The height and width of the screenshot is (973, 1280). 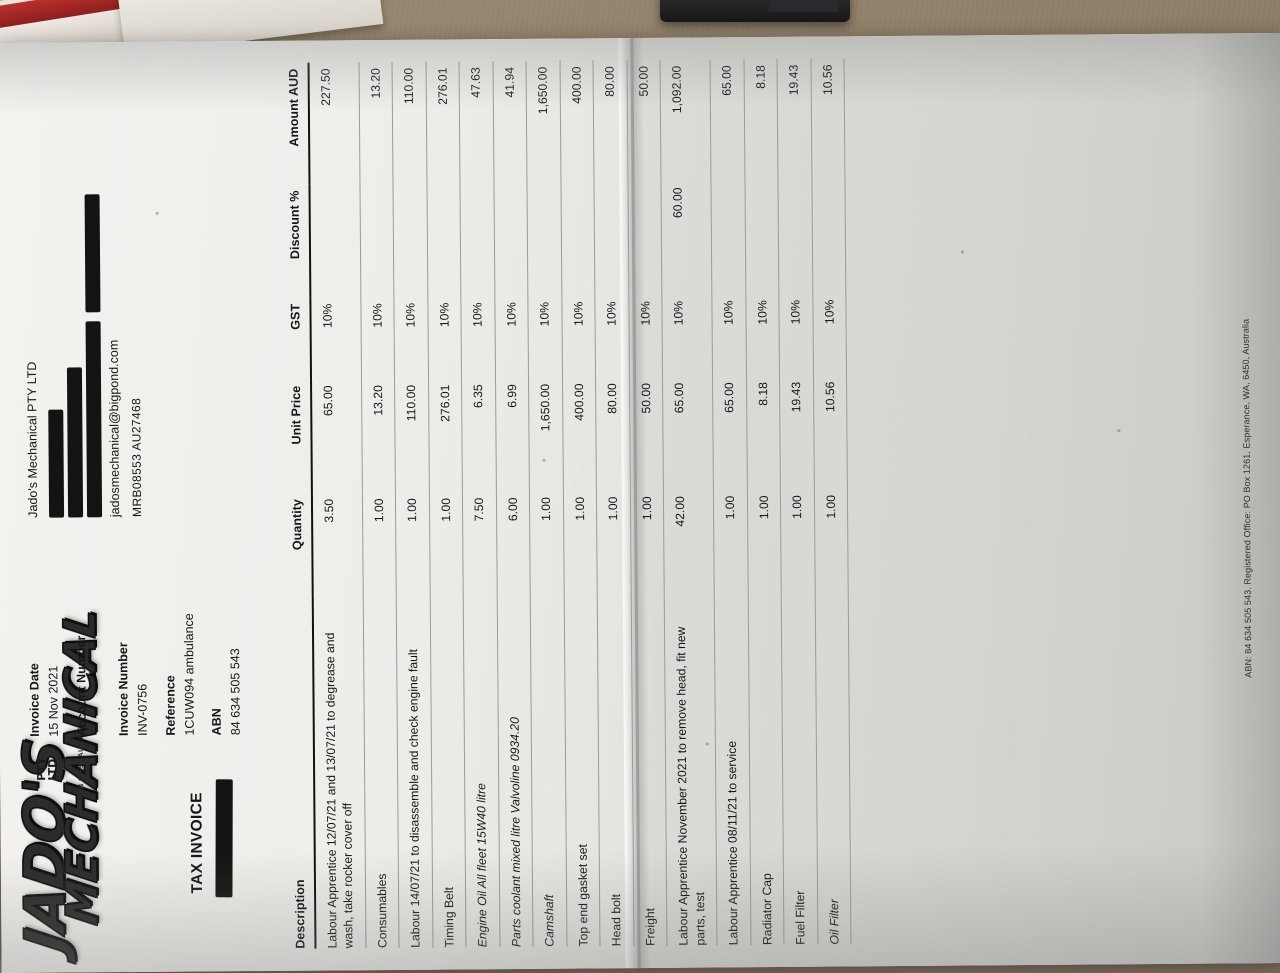 What do you see at coordinates (579, 434) in the screenshot?
I see `cell-unit-price: 400.00` at bounding box center [579, 434].